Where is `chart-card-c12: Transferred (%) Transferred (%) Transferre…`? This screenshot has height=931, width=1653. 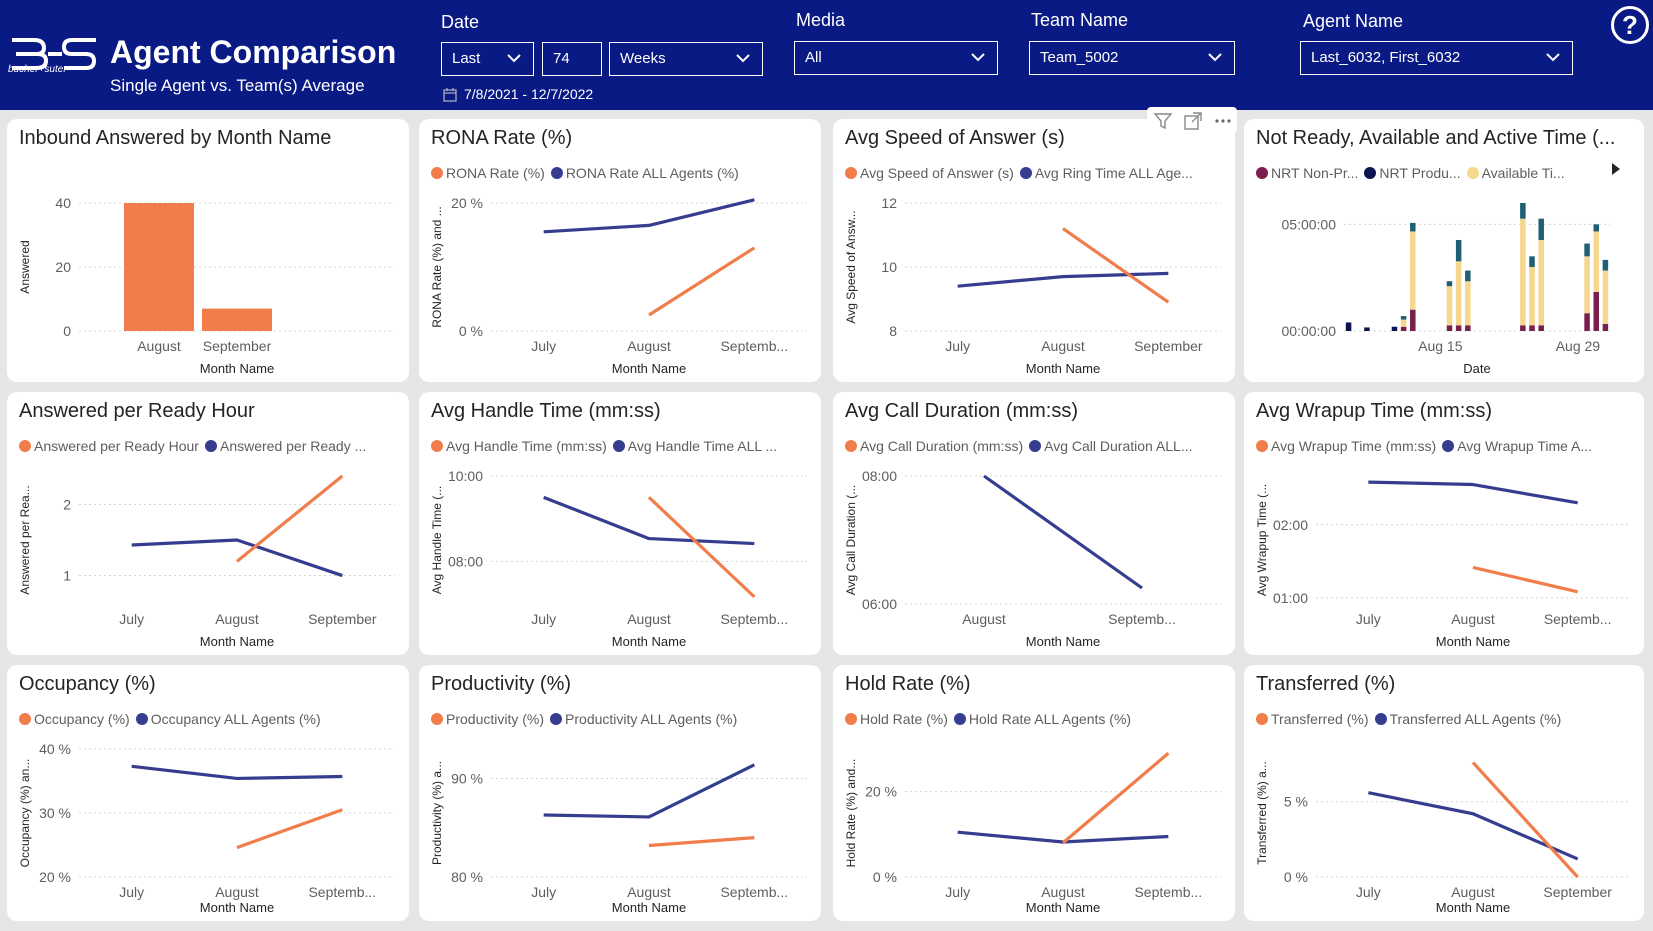
chart-card-c12: Transferred (%) Transferred (%) Transferre… is located at coordinates (1444, 793).